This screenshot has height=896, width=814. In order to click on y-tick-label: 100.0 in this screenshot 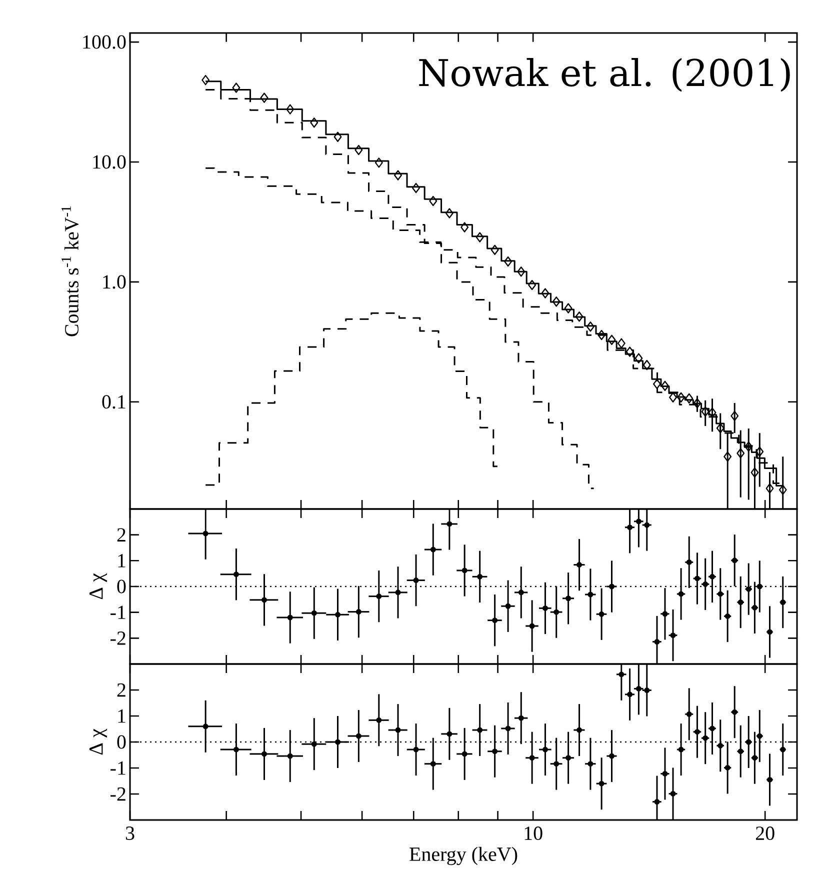, I will do `click(104, 42)`.